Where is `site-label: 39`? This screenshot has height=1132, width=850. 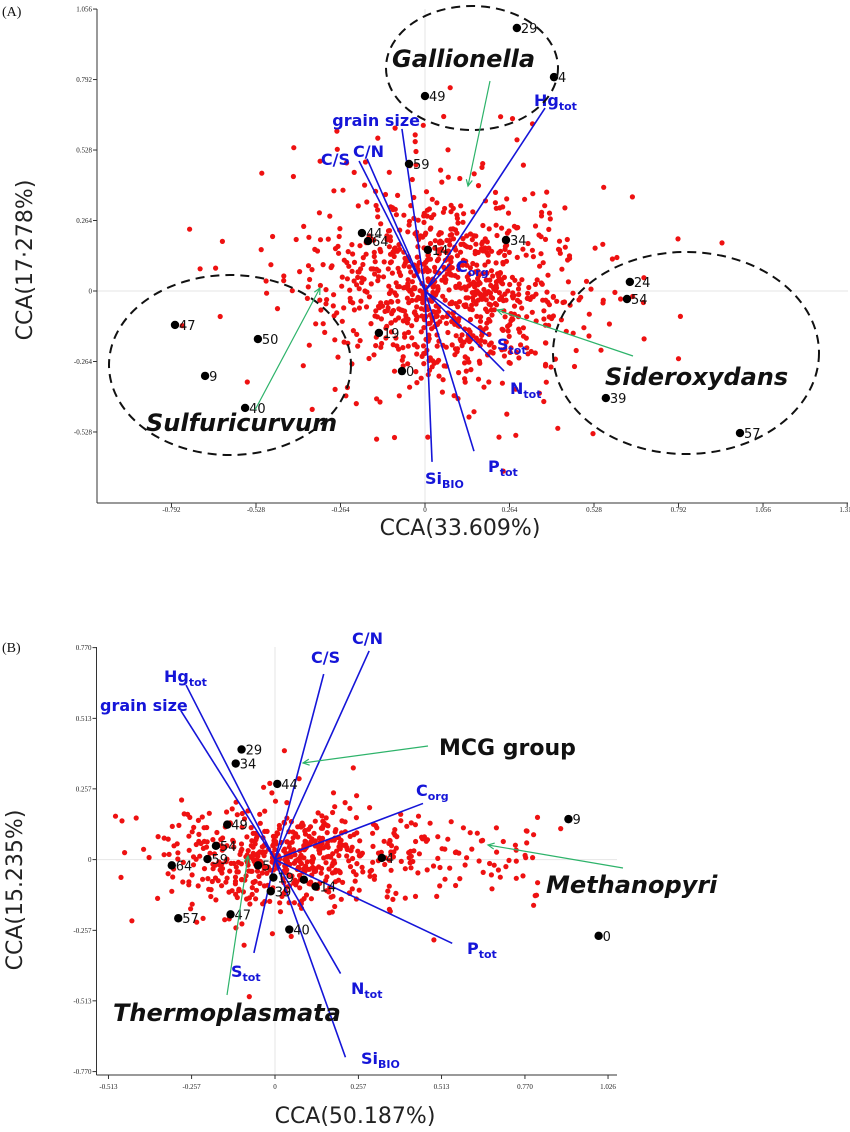 site-label: 39 is located at coordinates (618, 399).